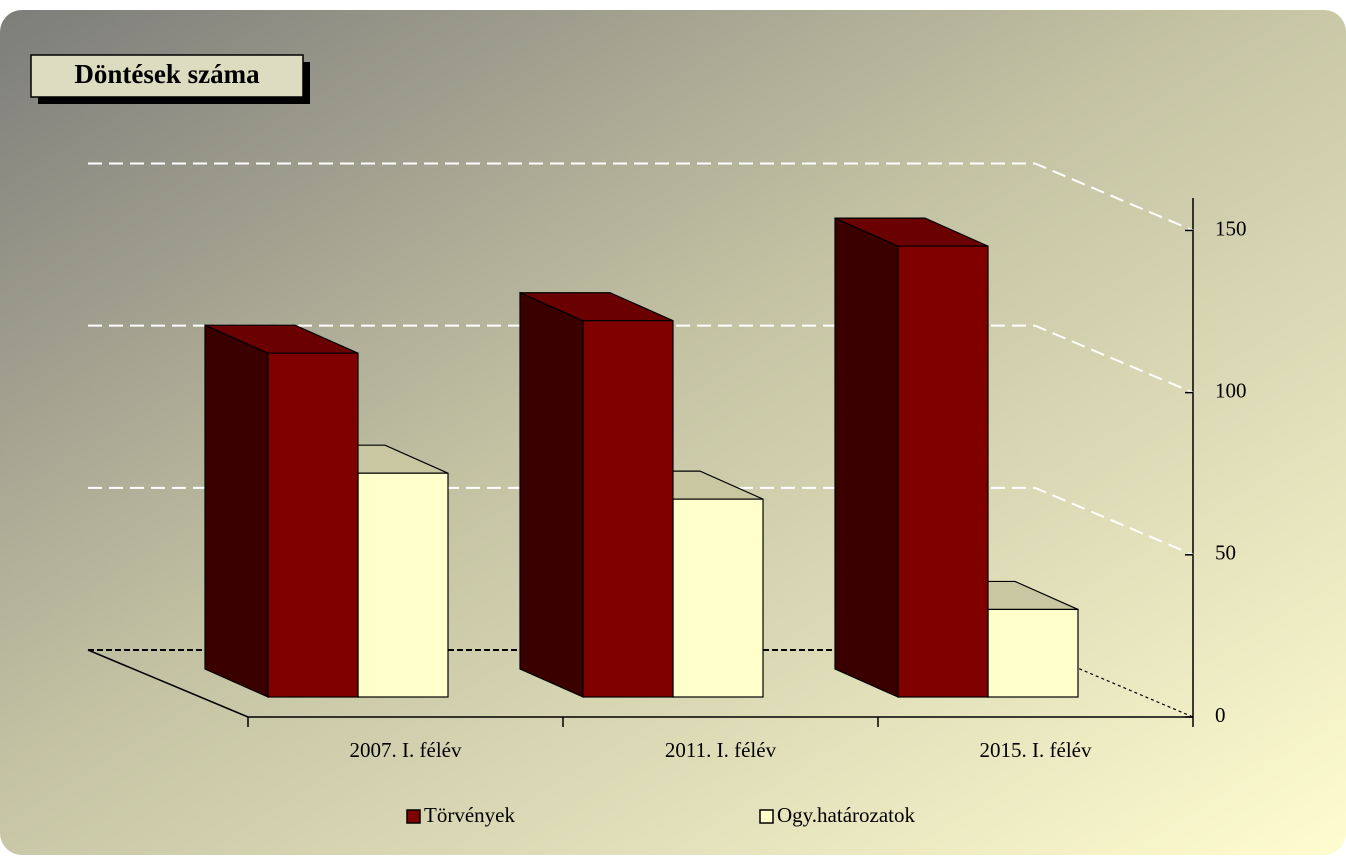 Image resolution: width=1346 pixels, height=860 pixels. What do you see at coordinates (1114, 683) in the screenshot?
I see `floor-right` at bounding box center [1114, 683].